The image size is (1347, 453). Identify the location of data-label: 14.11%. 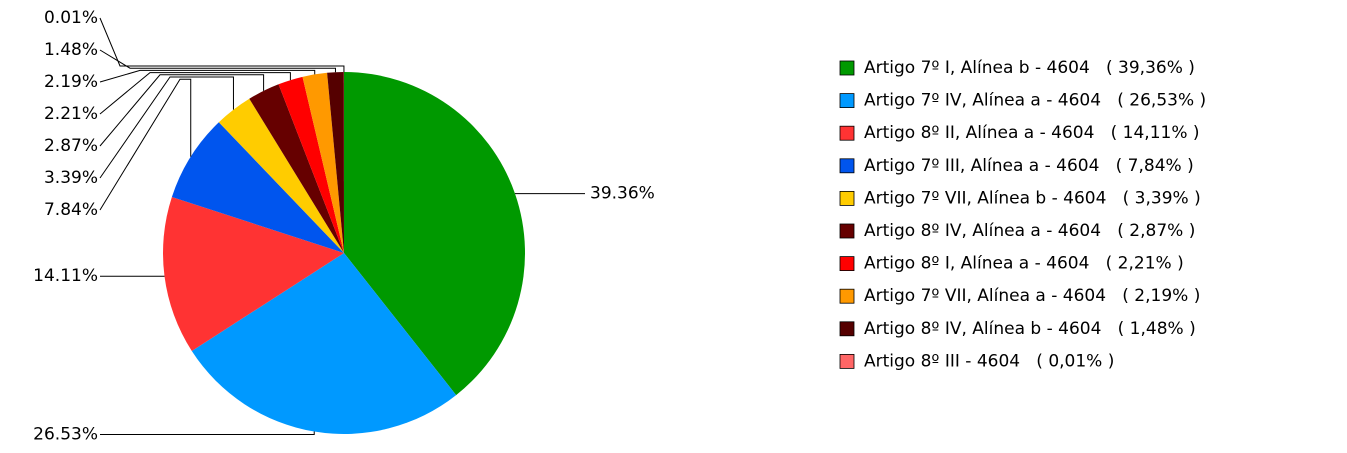
(65, 276).